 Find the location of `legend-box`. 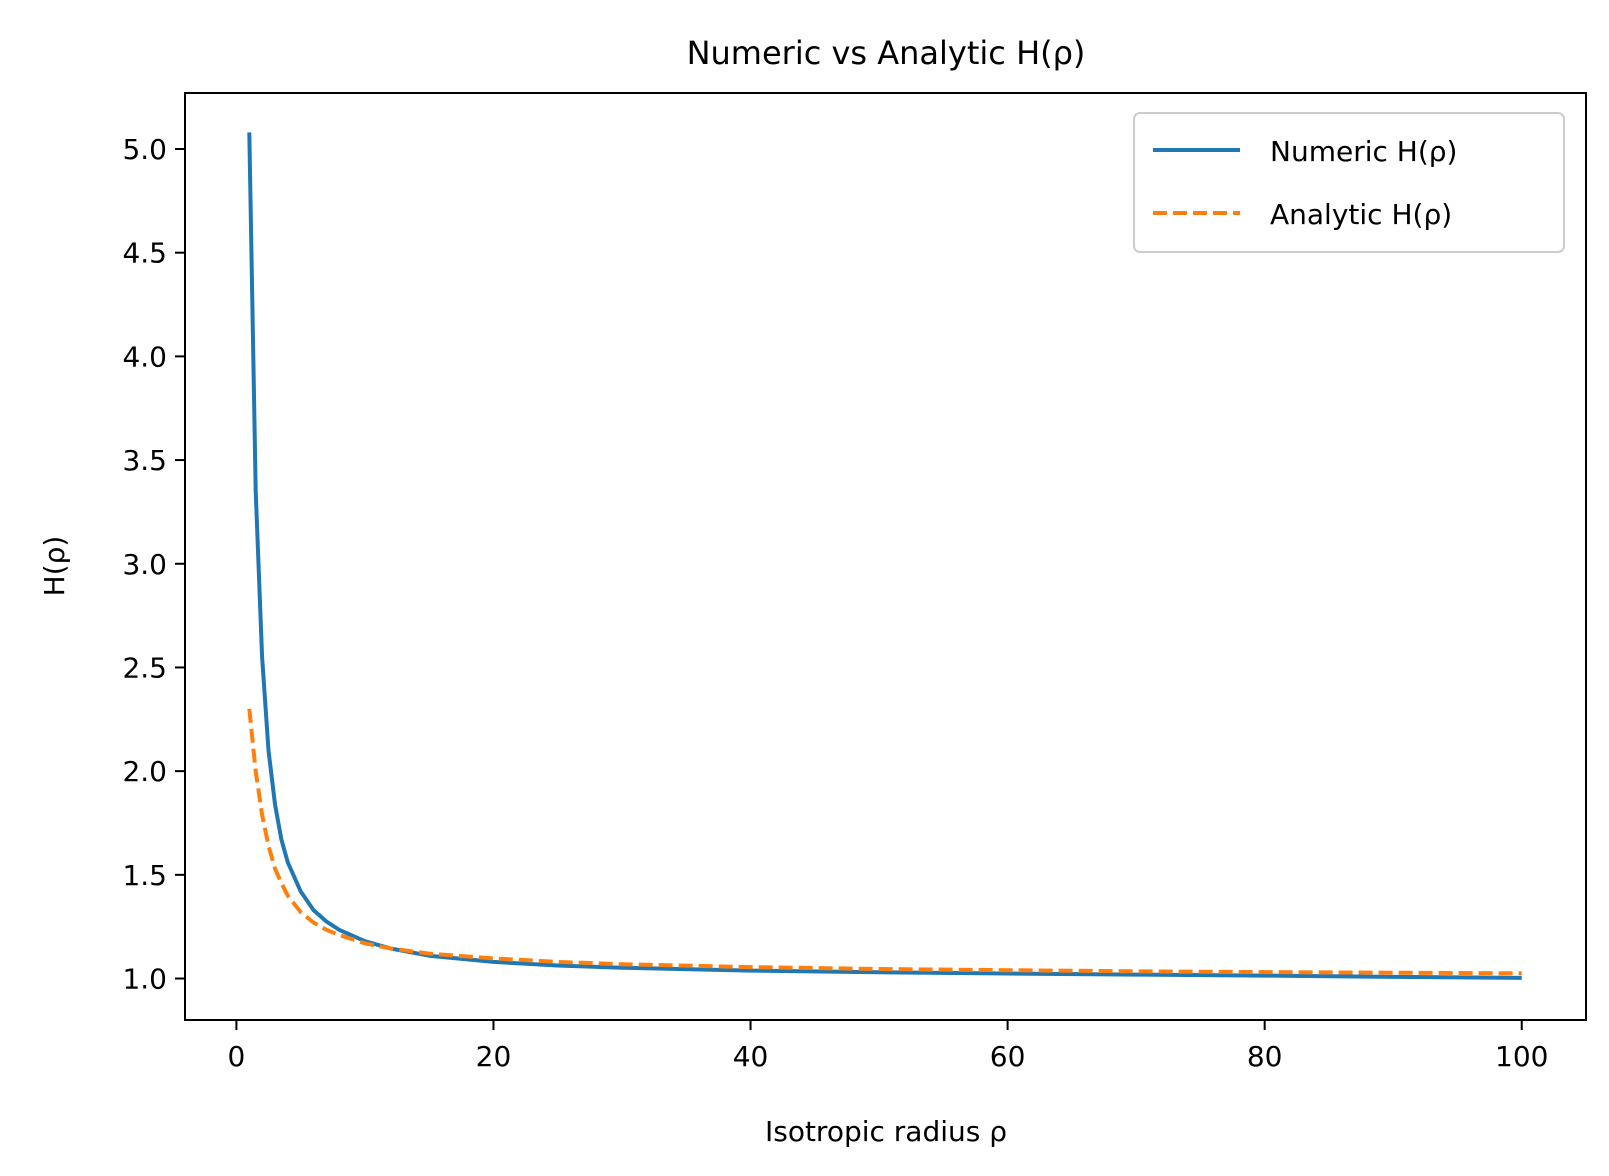

legend-box is located at coordinates (1349, 182).